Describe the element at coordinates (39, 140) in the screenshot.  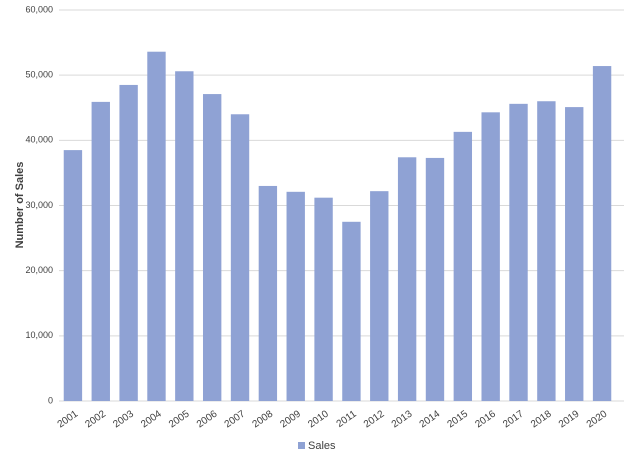
I see `y-tick-label: 40,000` at that location.